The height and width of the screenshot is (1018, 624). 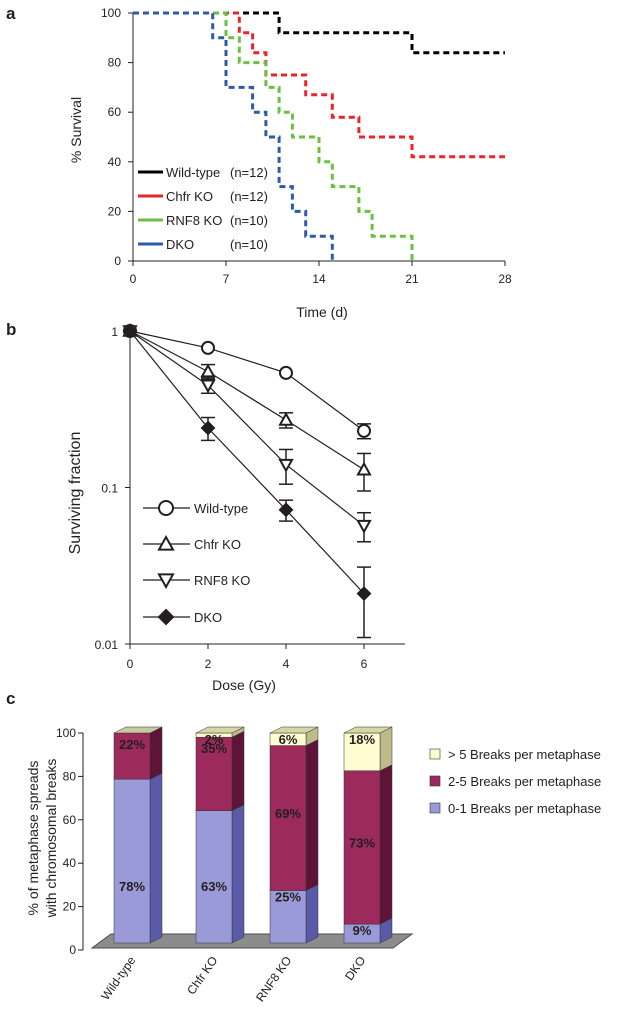 I want to click on breaks-legend-label: 0-1 Breaks per metaphase, so click(x=524, y=808).